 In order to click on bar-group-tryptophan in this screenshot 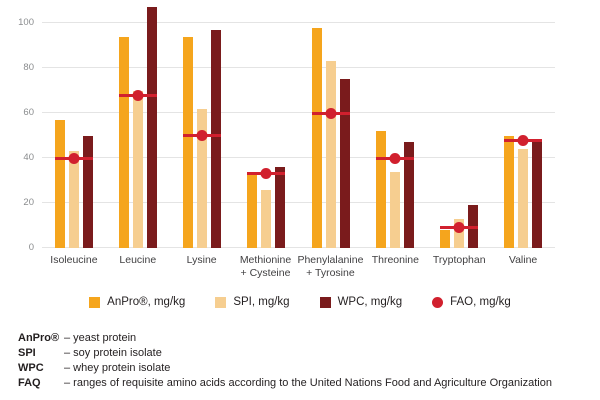, I will do `click(459, 126)`.